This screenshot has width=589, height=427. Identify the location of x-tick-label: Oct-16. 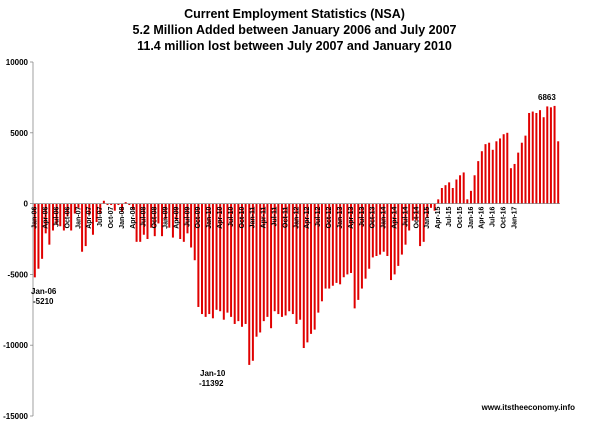
(504, 218).